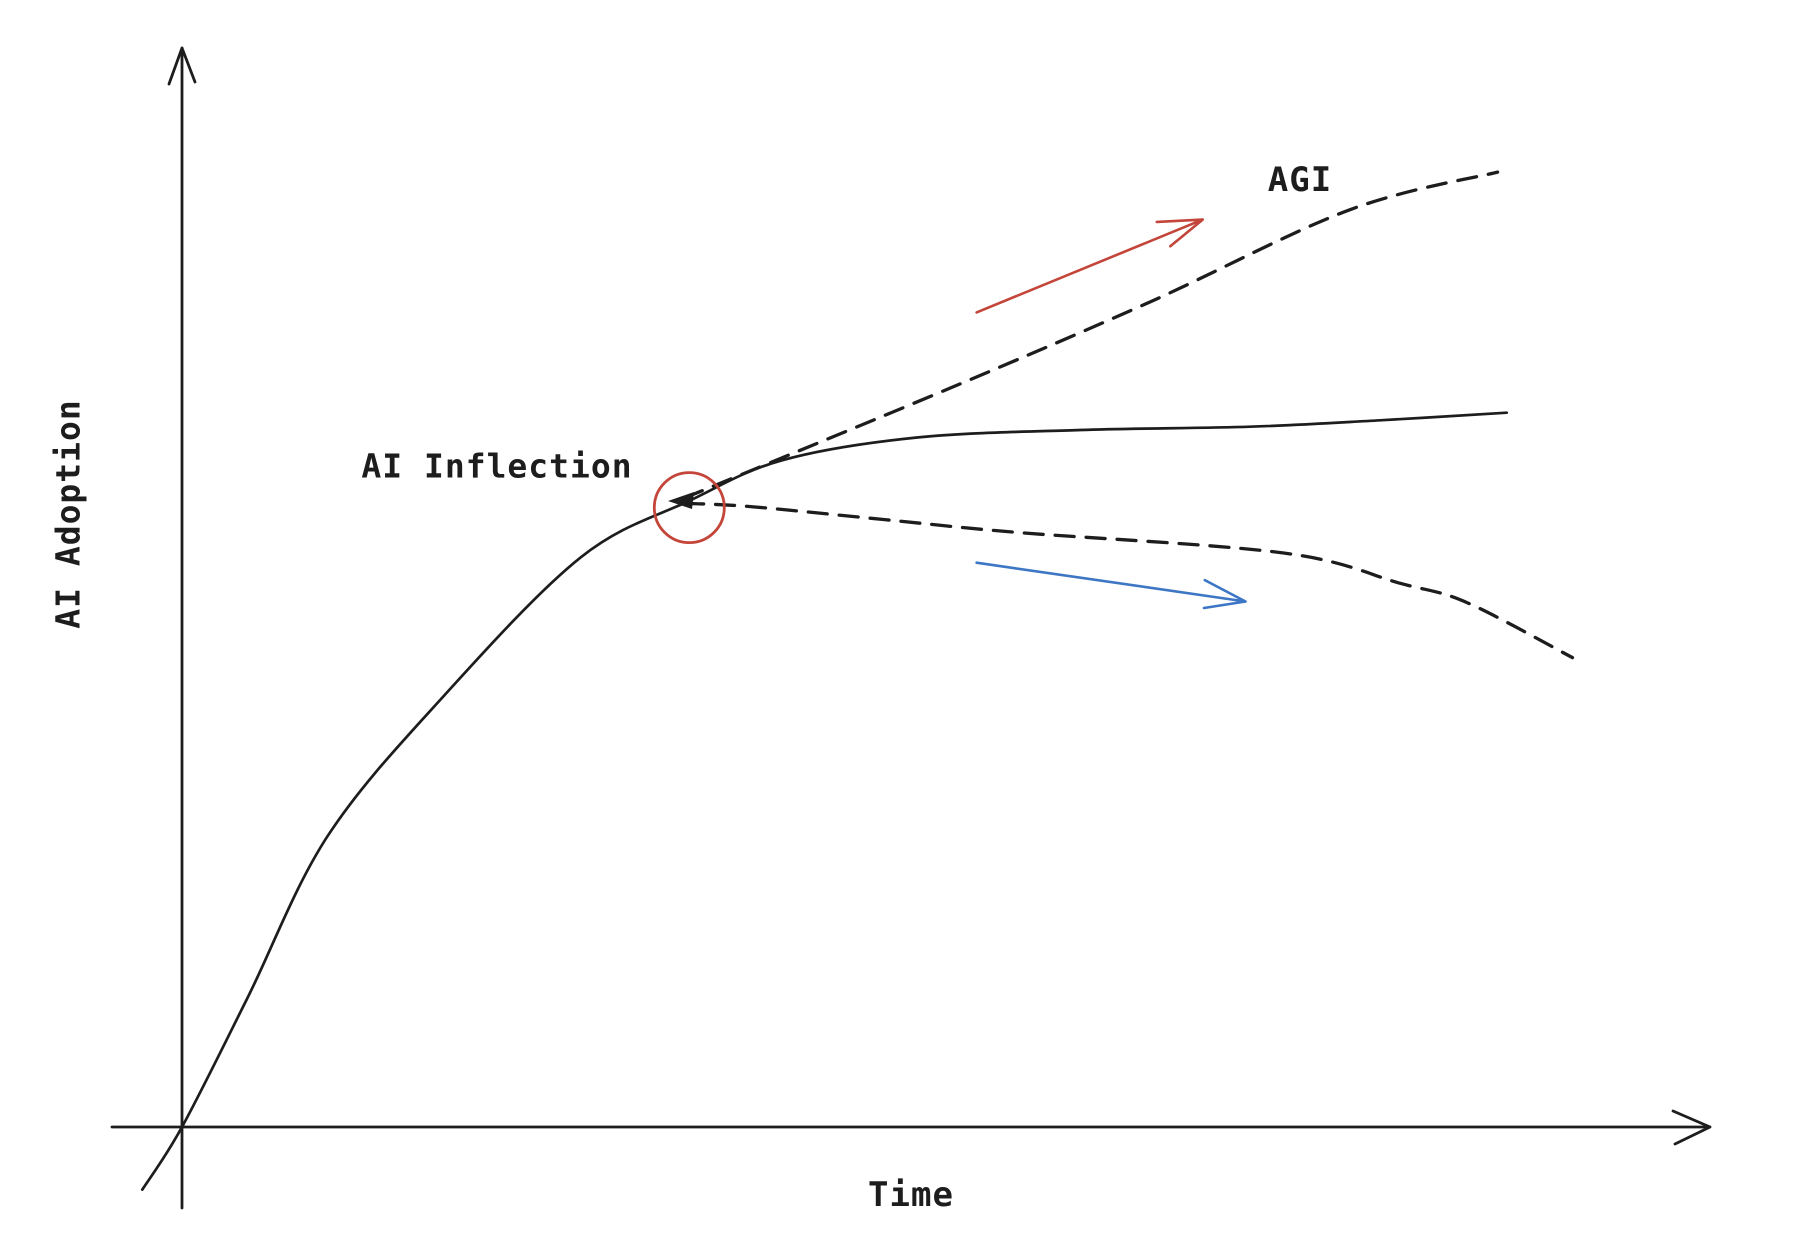 The image size is (1794, 1240). Describe the element at coordinates (182, 66) in the screenshot. I see `y-axis-arrowhead-icon` at that location.